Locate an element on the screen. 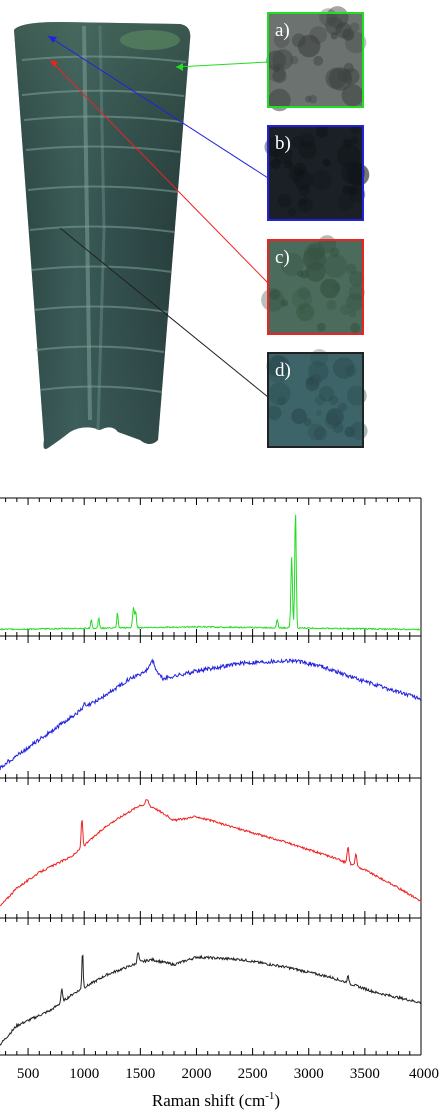  pointer-line-c is located at coordinates (159, 171).